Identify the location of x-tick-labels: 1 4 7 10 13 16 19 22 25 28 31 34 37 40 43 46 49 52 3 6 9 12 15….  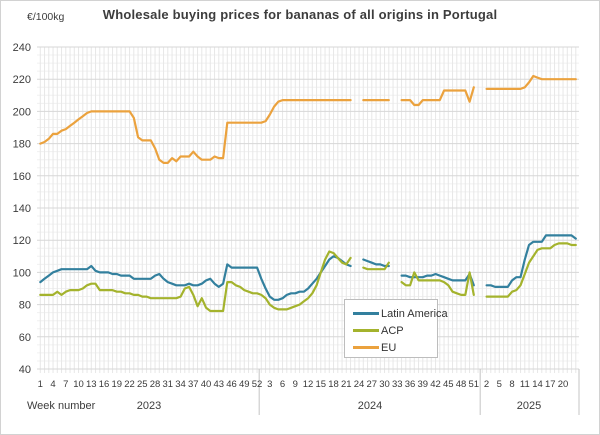
(303, 384).